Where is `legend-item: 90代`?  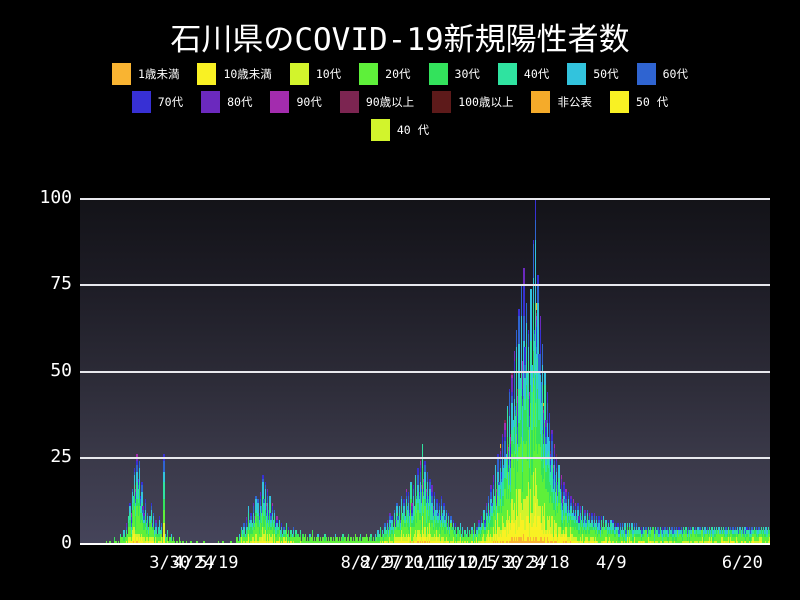
legend-item: 90代 is located at coordinates (296, 102).